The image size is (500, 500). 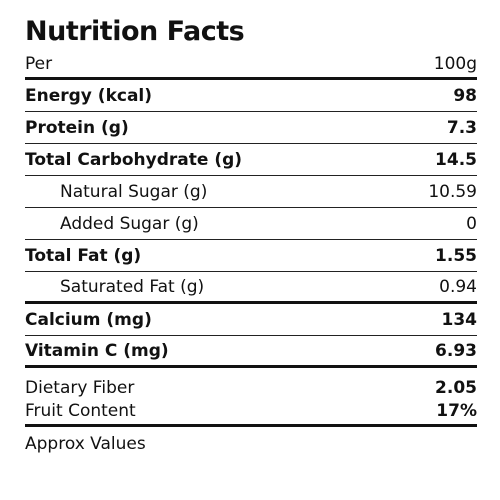 I want to click on footnote: Approx Values, so click(x=85, y=443).